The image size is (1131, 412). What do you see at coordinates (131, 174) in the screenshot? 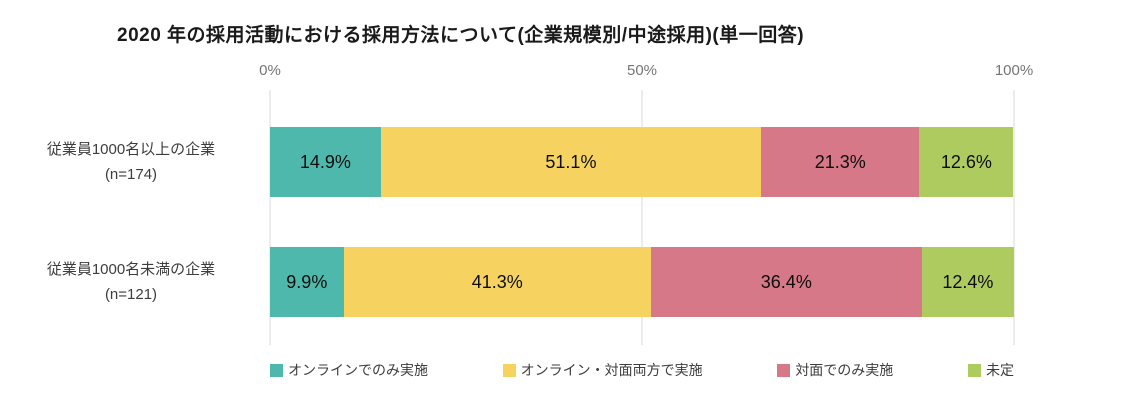
I see `category-sample-size: (n=174)` at bounding box center [131, 174].